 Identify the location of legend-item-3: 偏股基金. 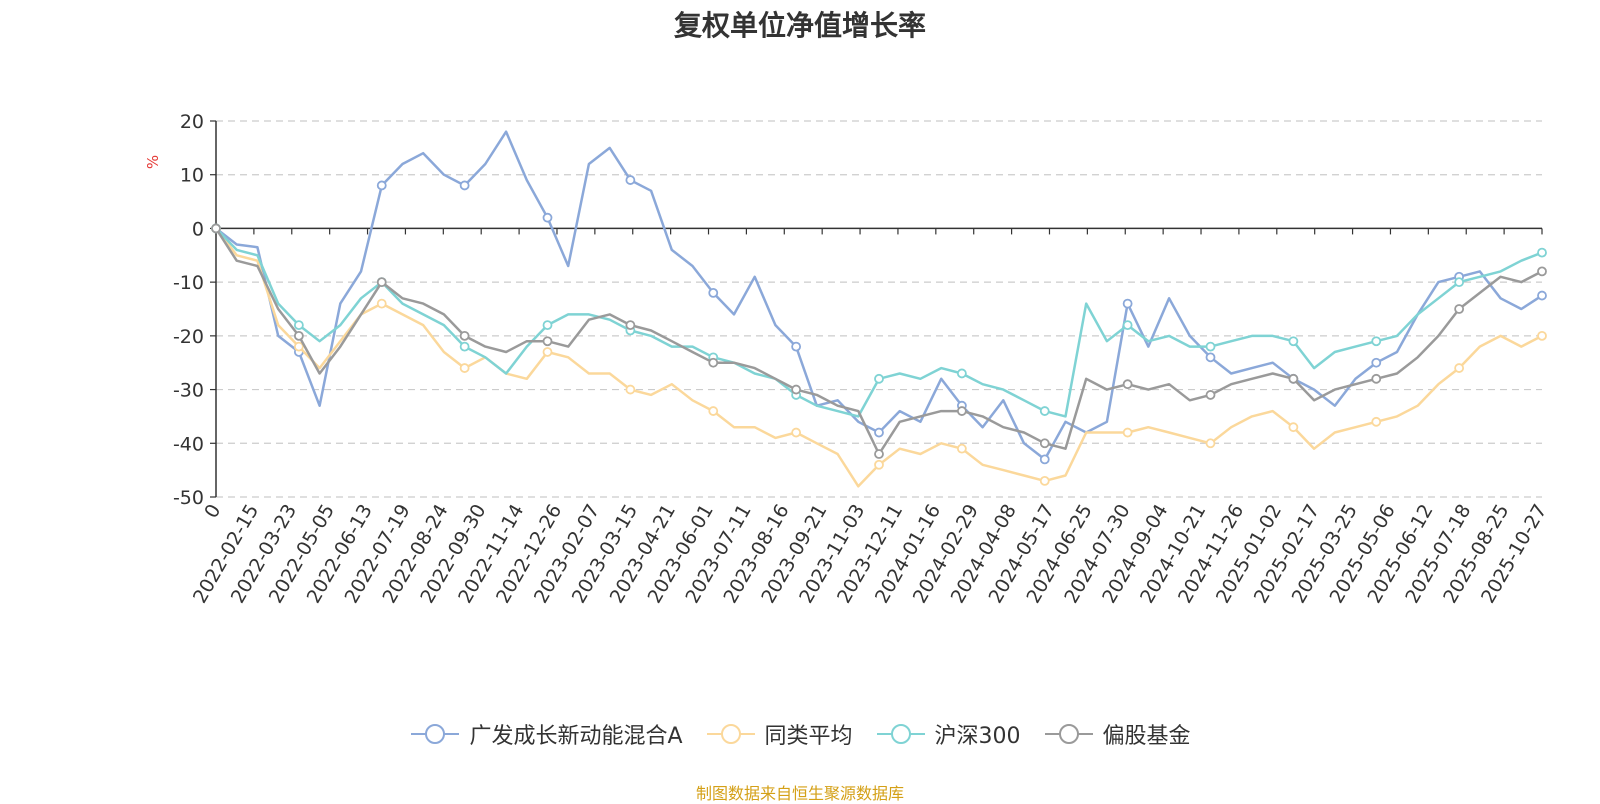
(1117, 734).